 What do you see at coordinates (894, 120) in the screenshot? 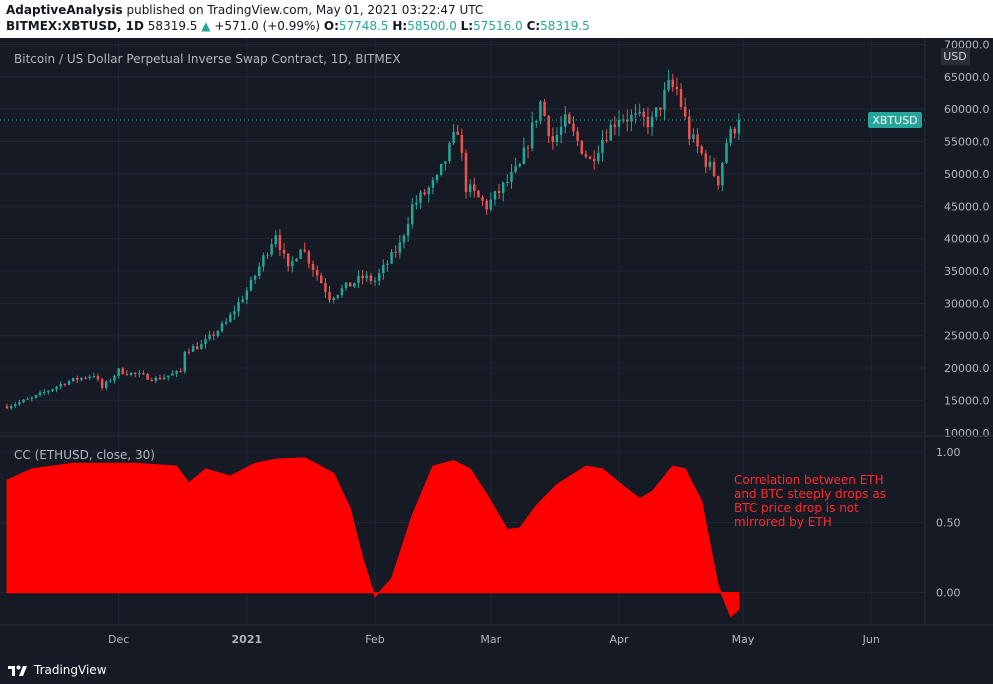
I see `price-tag-label: XBTUSD` at bounding box center [894, 120].